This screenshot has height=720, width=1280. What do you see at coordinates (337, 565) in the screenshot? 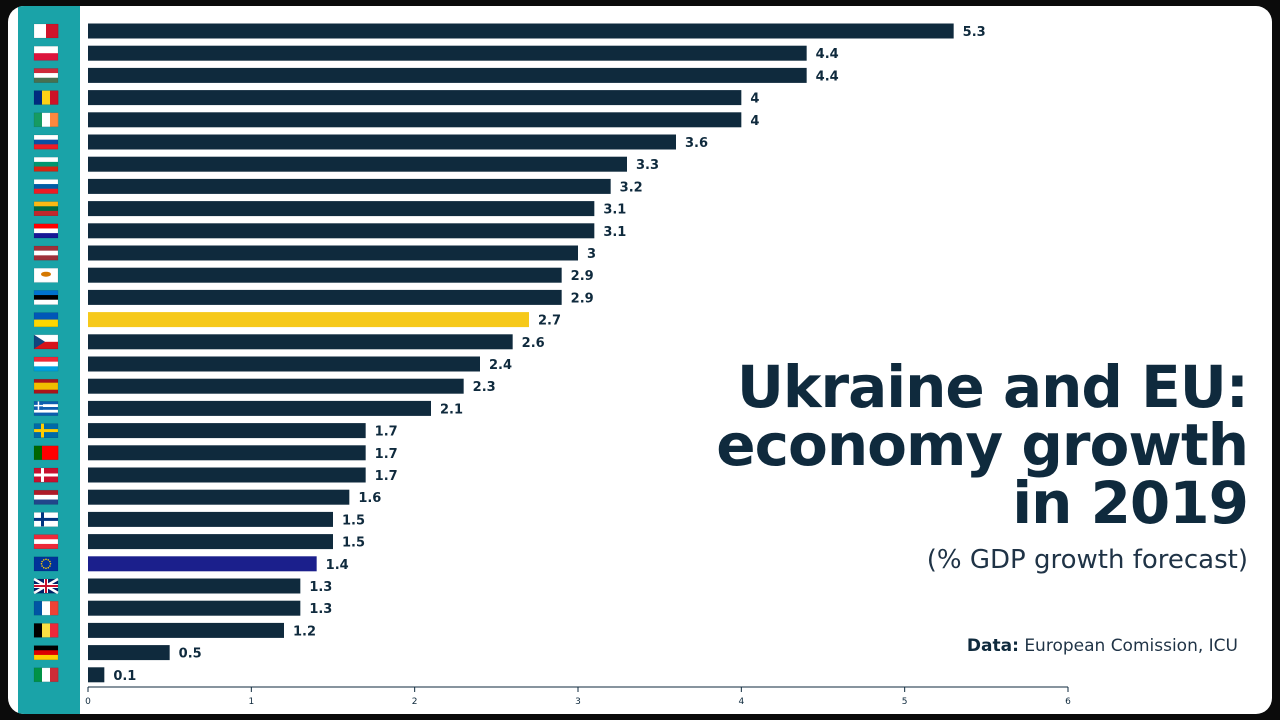
I see `value-label-eu: 1.4` at bounding box center [337, 565].